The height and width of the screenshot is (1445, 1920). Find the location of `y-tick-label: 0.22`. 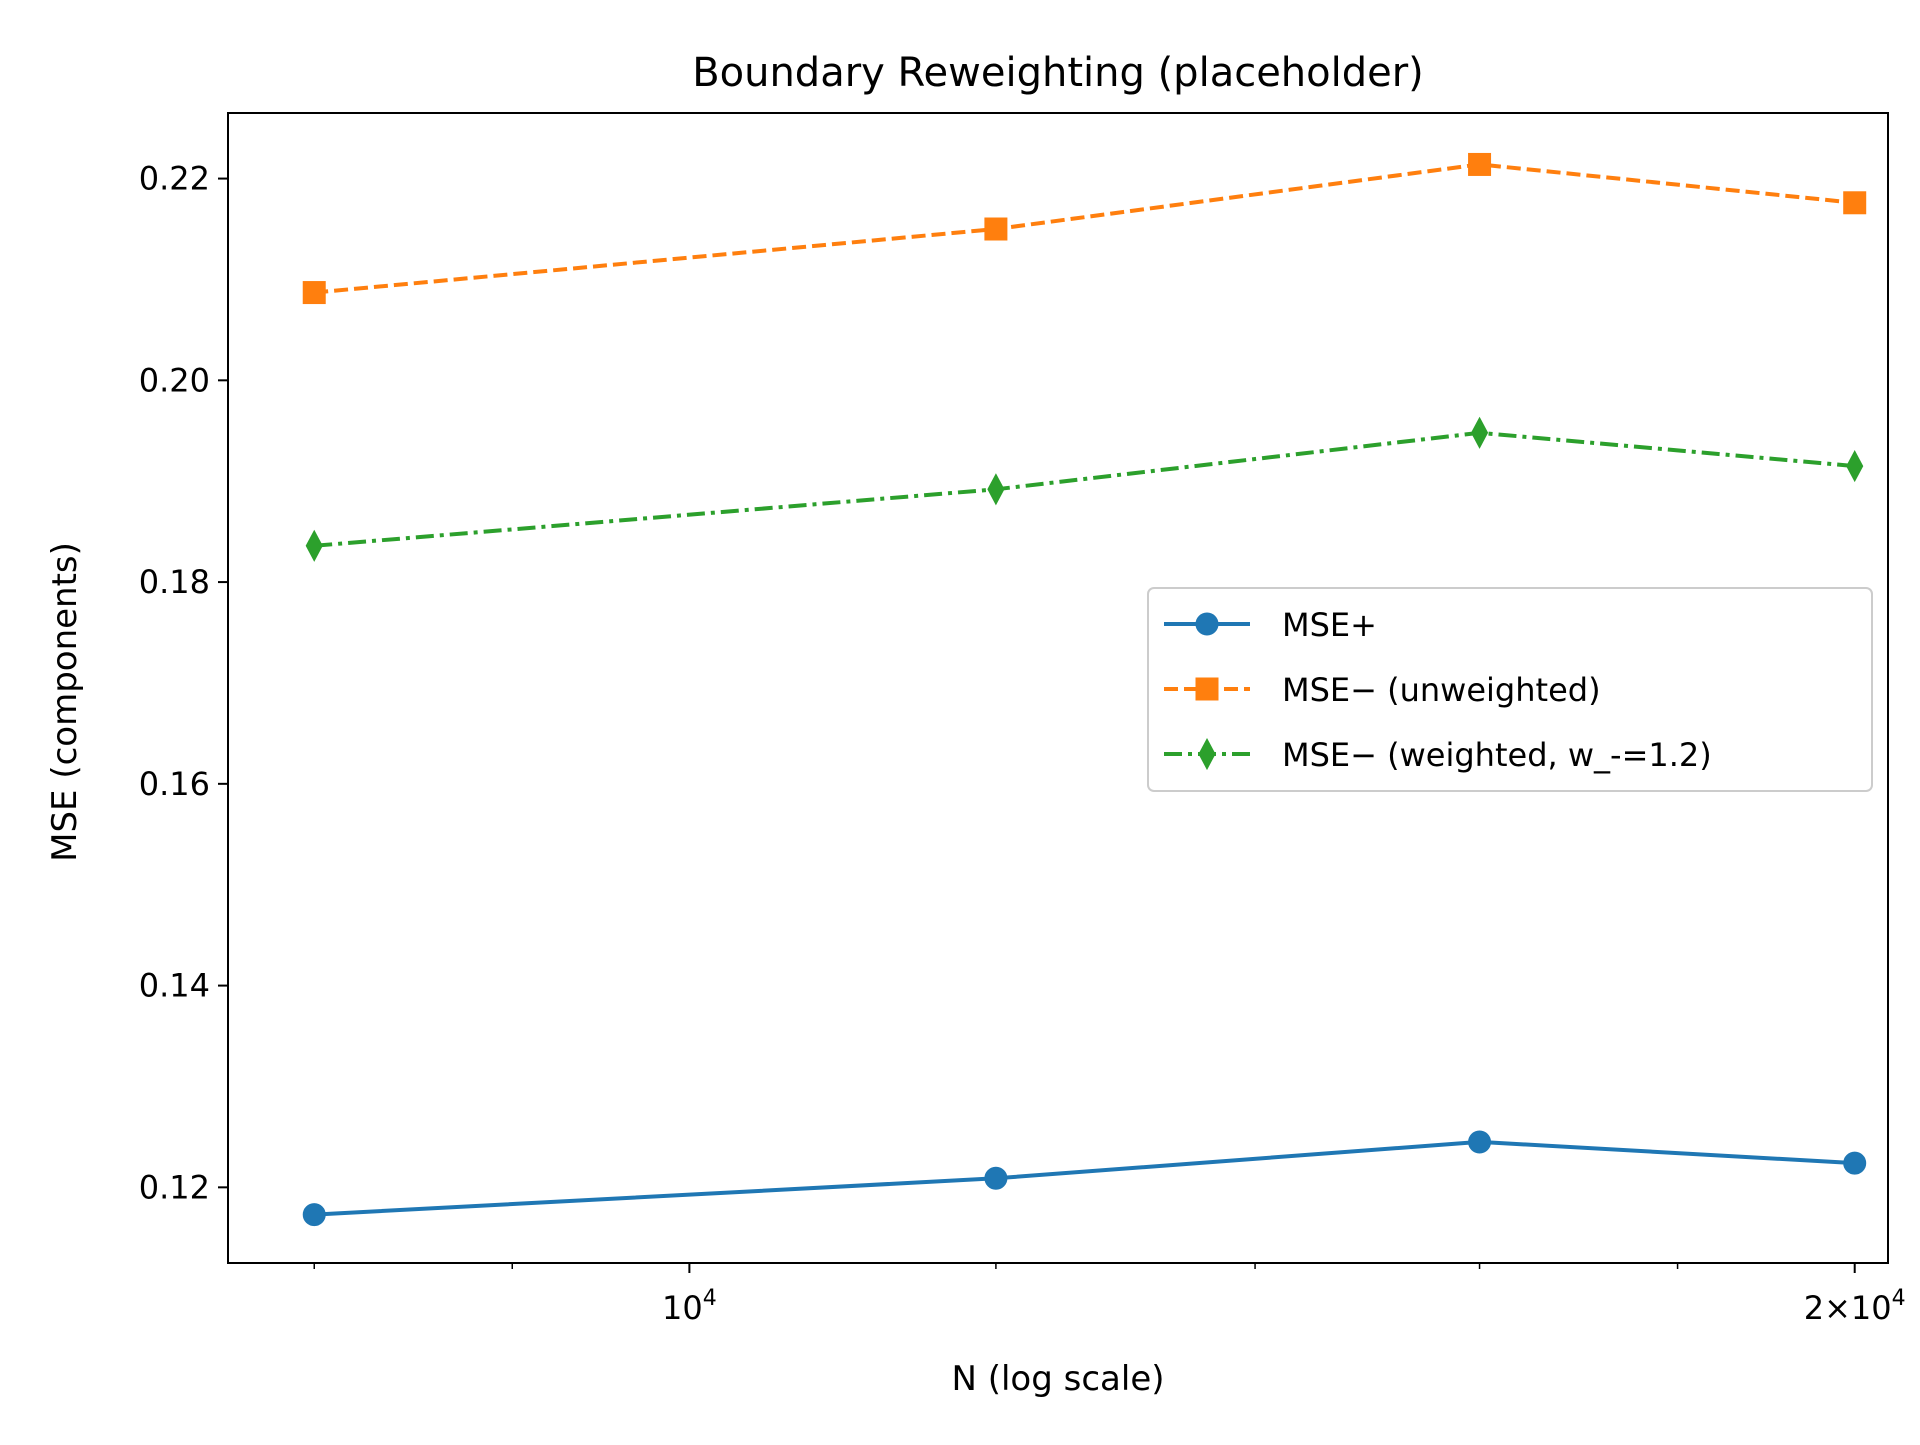

y-tick-label: 0.22 is located at coordinates (174, 179).